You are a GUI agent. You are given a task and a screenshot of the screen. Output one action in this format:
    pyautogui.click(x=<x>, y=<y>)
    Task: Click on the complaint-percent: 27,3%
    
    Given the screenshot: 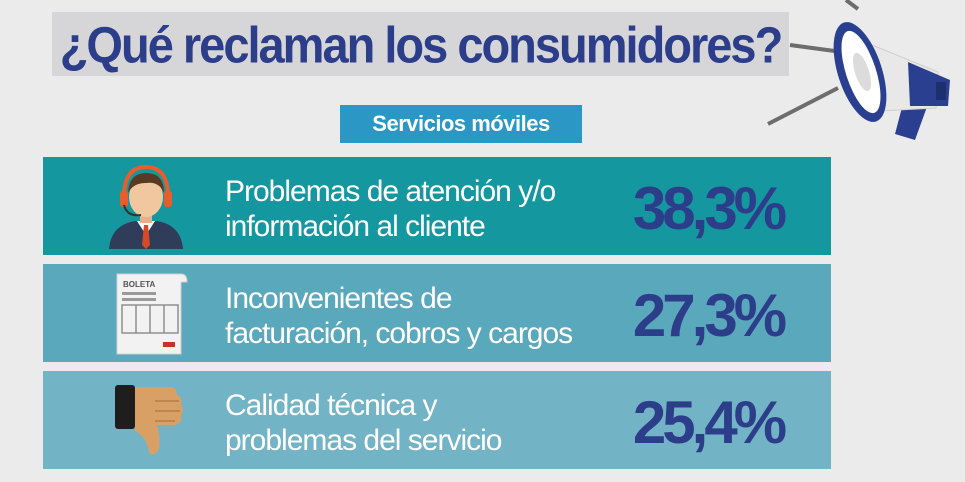 What is the action you would take?
    pyautogui.click(x=709, y=315)
    